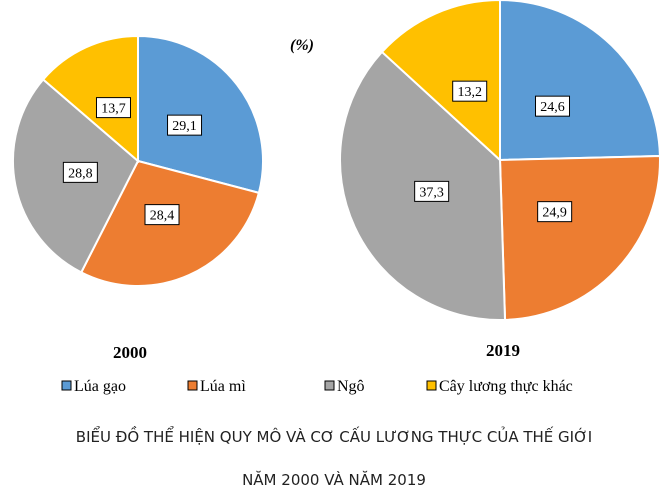 This screenshot has height=500, width=668. I want to click on data-label-2019-2: 37,3, so click(431, 192).